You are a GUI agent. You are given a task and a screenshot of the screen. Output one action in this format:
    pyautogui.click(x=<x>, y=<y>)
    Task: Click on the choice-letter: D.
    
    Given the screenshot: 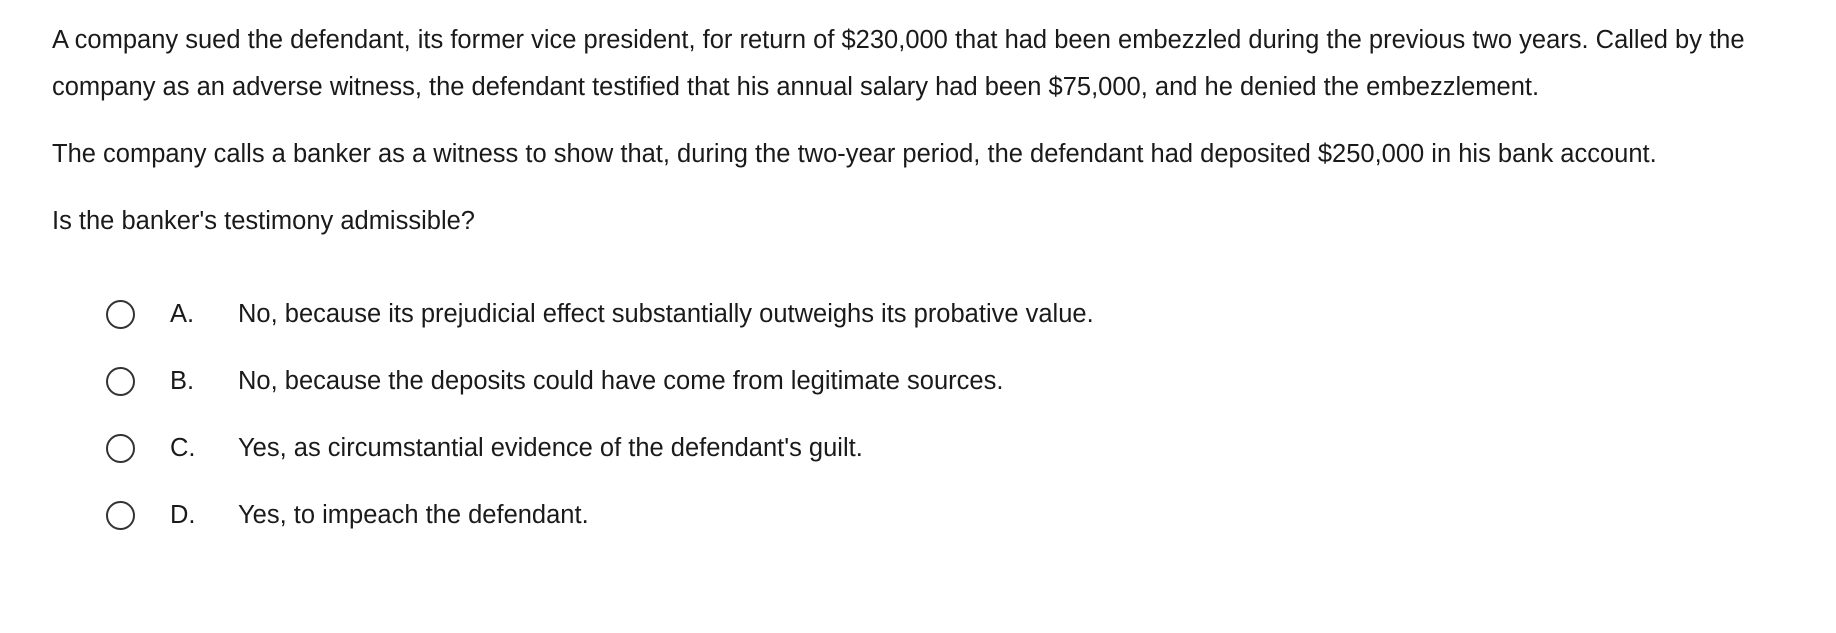 What is the action you would take?
    pyautogui.click(x=183, y=515)
    